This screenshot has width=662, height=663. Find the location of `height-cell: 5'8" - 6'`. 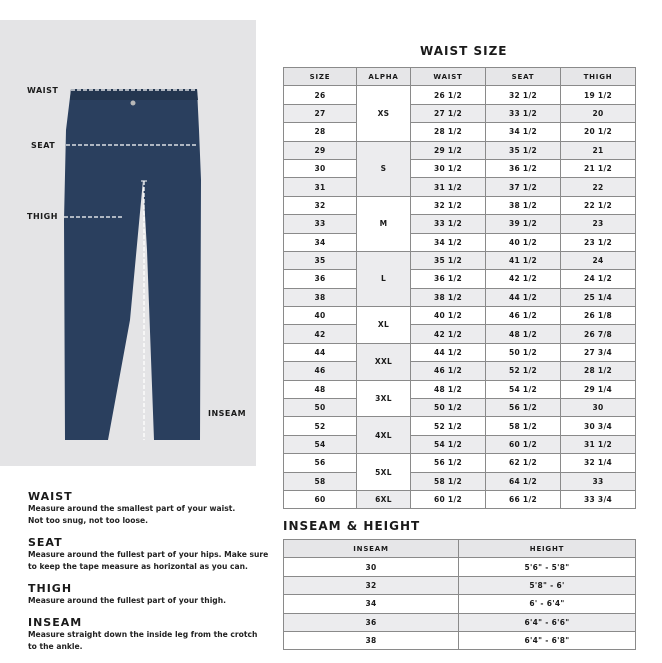

height-cell: 5'8" - 6' is located at coordinates (547, 585).